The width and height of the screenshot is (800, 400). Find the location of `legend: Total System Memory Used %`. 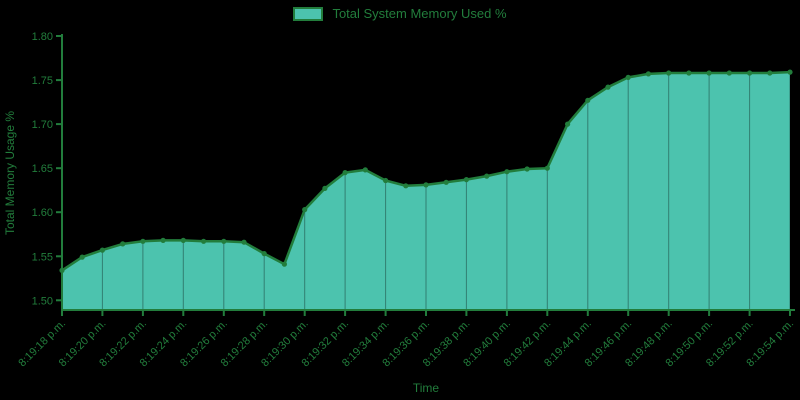

legend: Total System Memory Used % is located at coordinates (400, 14).